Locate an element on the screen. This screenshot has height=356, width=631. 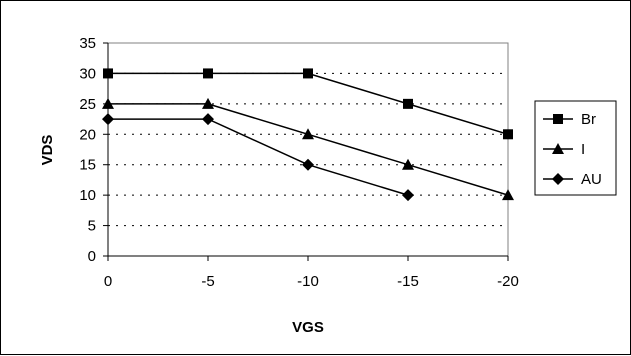
series-line-au is located at coordinates (258, 157).